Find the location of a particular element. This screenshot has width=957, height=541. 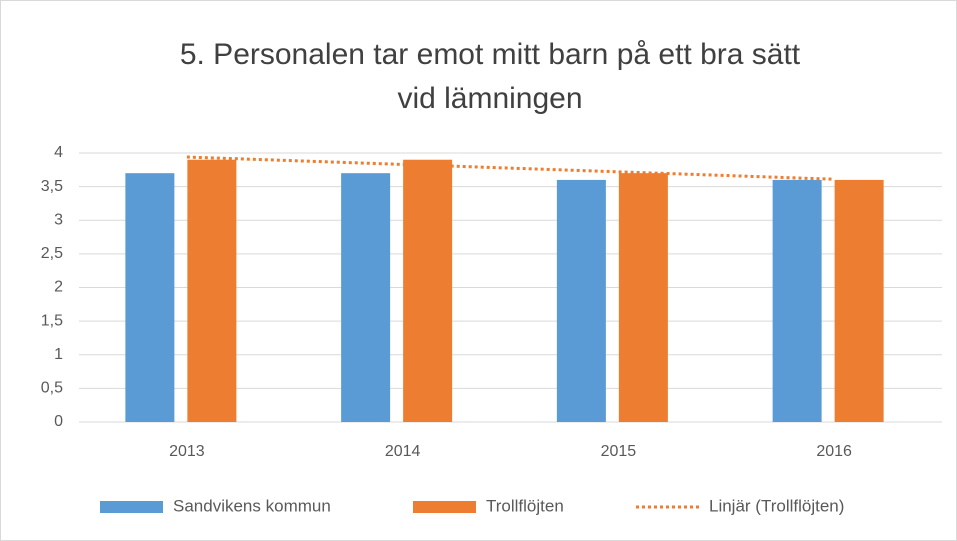

y-tick-label: 3 is located at coordinates (58, 219).